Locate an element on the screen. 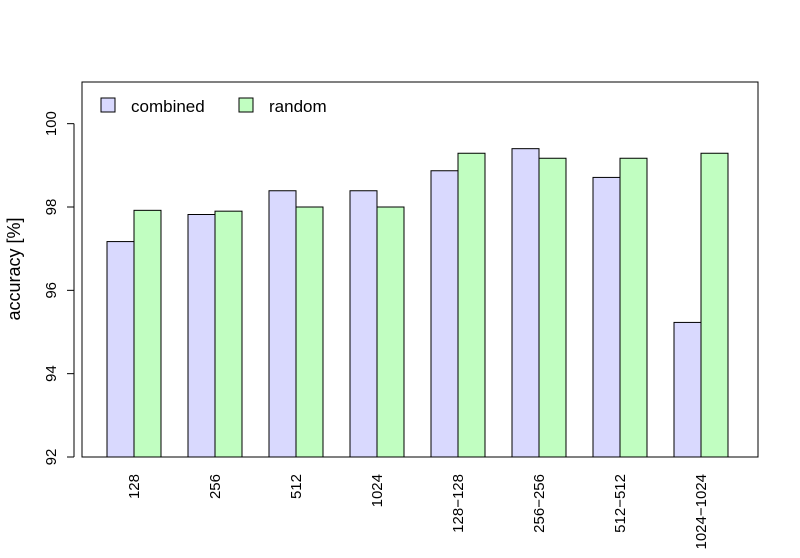  x-tick-label-6: 512−512 is located at coordinates (620, 503).